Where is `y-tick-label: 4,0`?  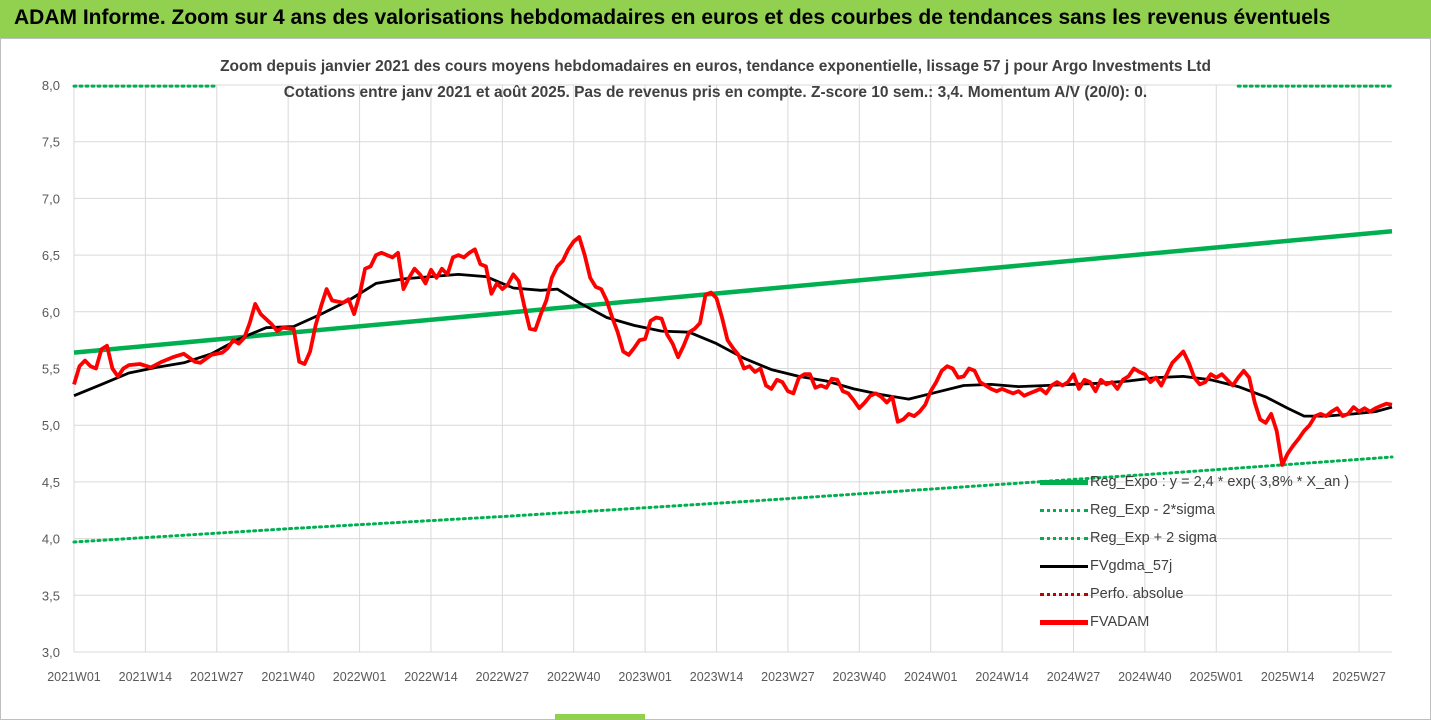
y-tick-label: 4,0 is located at coordinates (51, 539).